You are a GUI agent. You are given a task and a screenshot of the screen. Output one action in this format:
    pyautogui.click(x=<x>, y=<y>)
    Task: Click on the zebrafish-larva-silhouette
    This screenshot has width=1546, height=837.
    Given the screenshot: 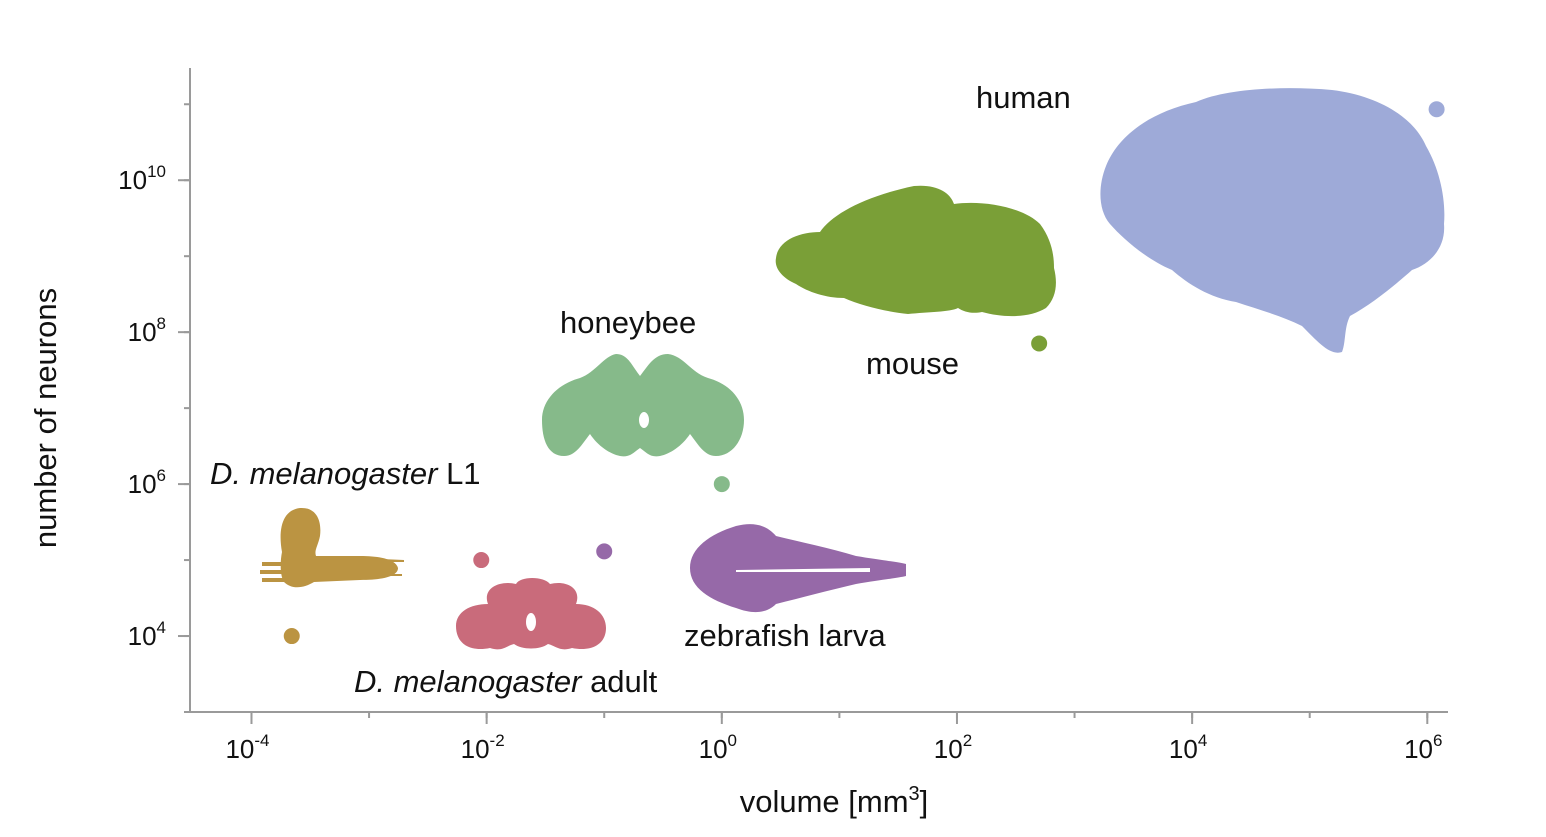 What is the action you would take?
    pyautogui.click(x=798, y=568)
    